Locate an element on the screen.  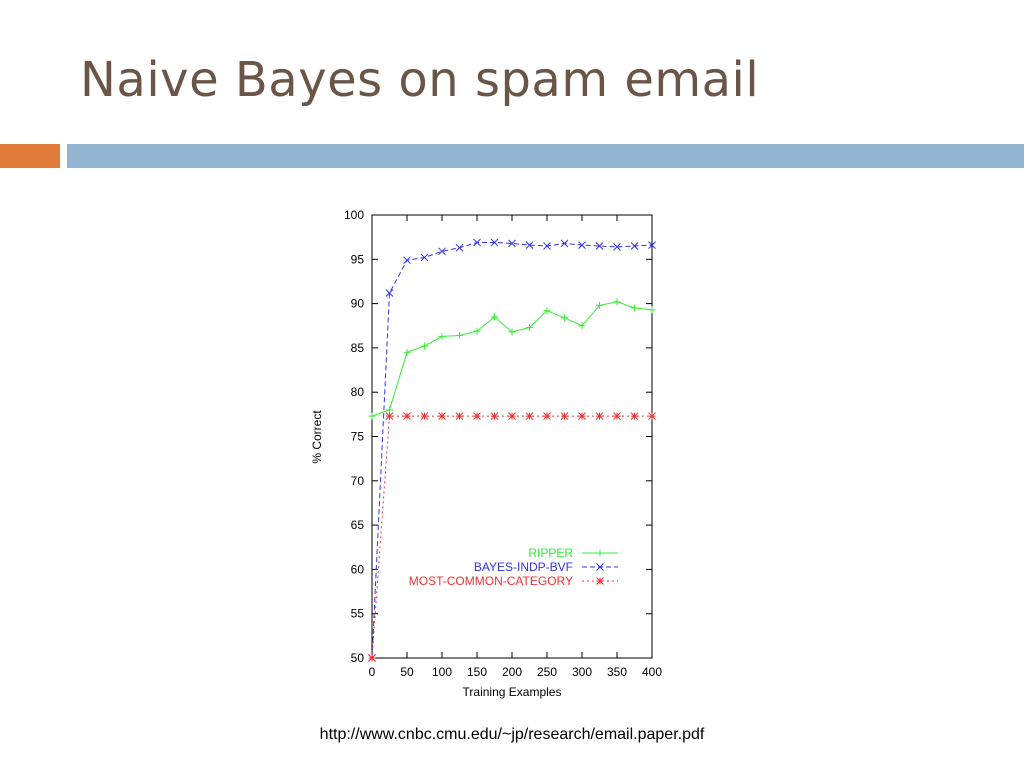
y-tick-label: 90 is located at coordinates (358, 304).